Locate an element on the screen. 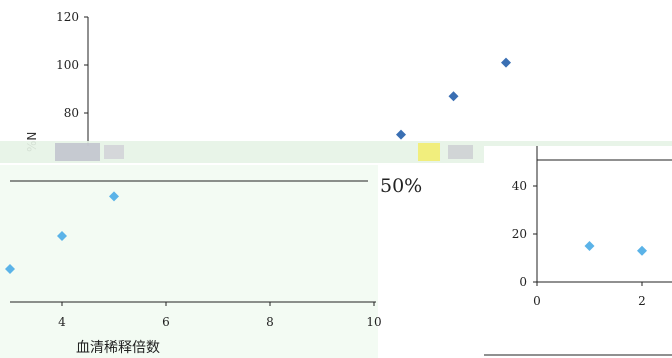 This screenshot has height=358, width=672. left-x-tick-label: 10 is located at coordinates (373, 322).